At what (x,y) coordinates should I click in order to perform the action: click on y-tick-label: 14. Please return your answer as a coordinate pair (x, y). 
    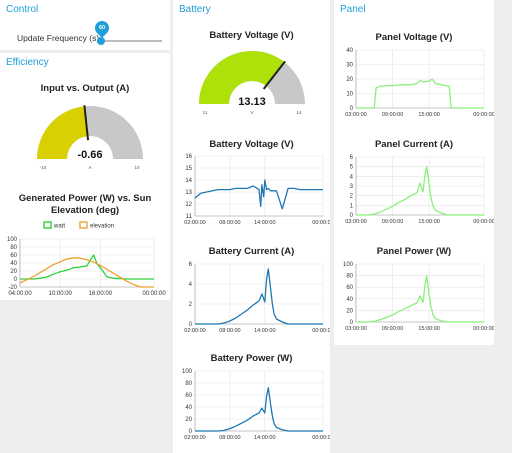
    Looking at the image, I should click on (188, 181).